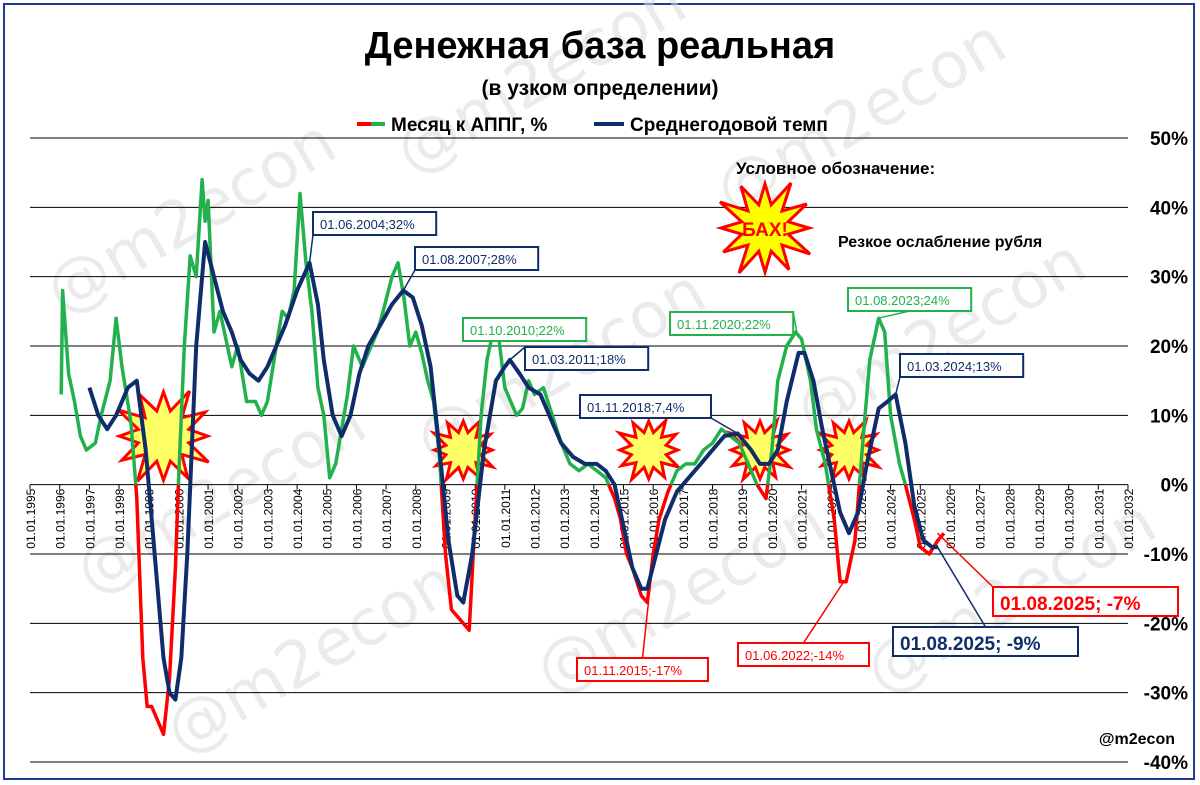  What do you see at coordinates (120, 518) in the screenshot?
I see `x-tick-label: 01.01.1998` at bounding box center [120, 518].